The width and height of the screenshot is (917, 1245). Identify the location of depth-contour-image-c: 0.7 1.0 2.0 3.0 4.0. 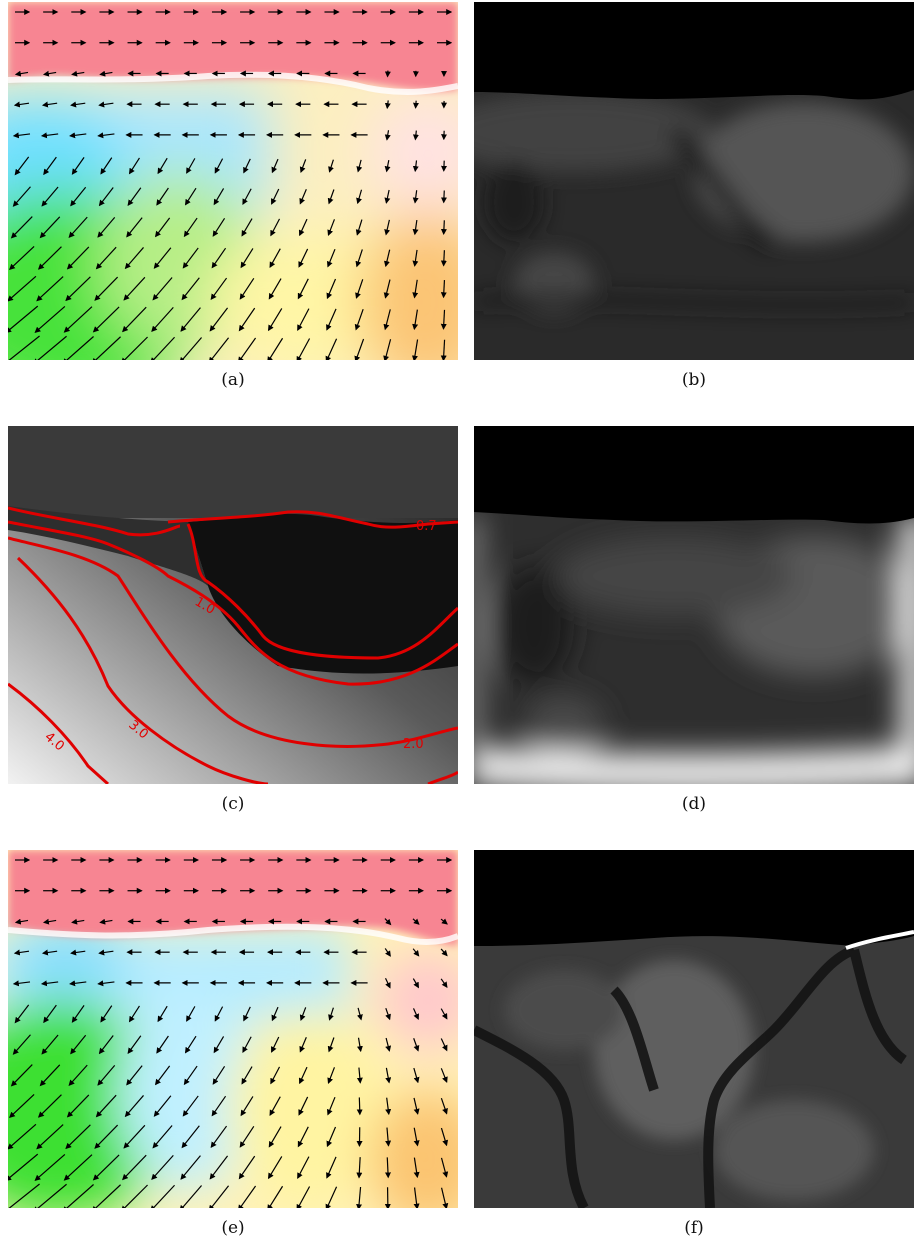
(233, 605).